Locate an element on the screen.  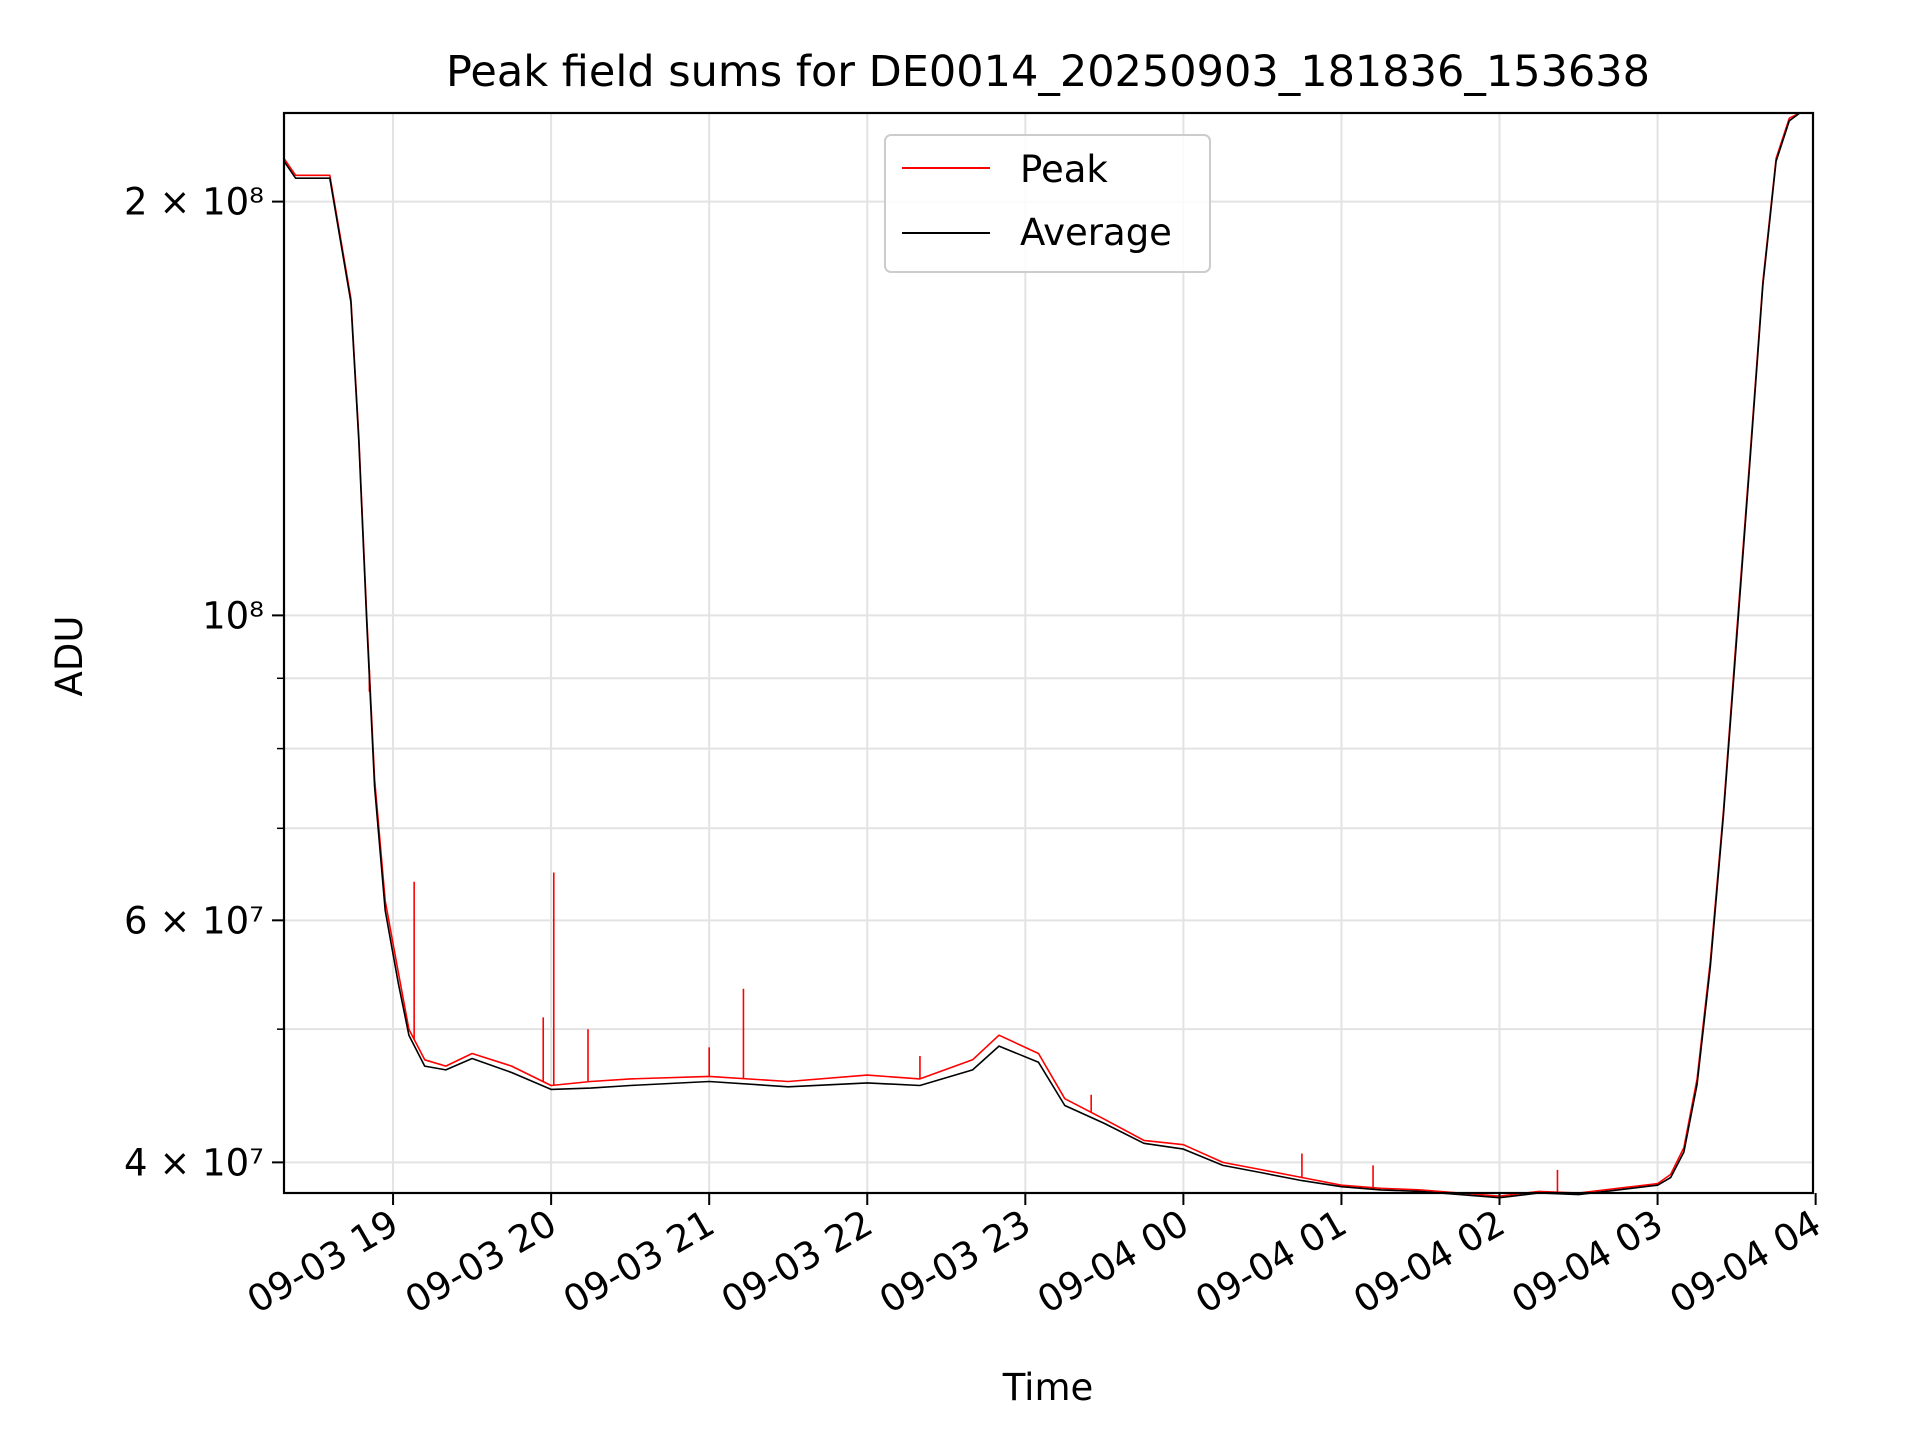
legend-label-average: Average is located at coordinates (1096, 232).